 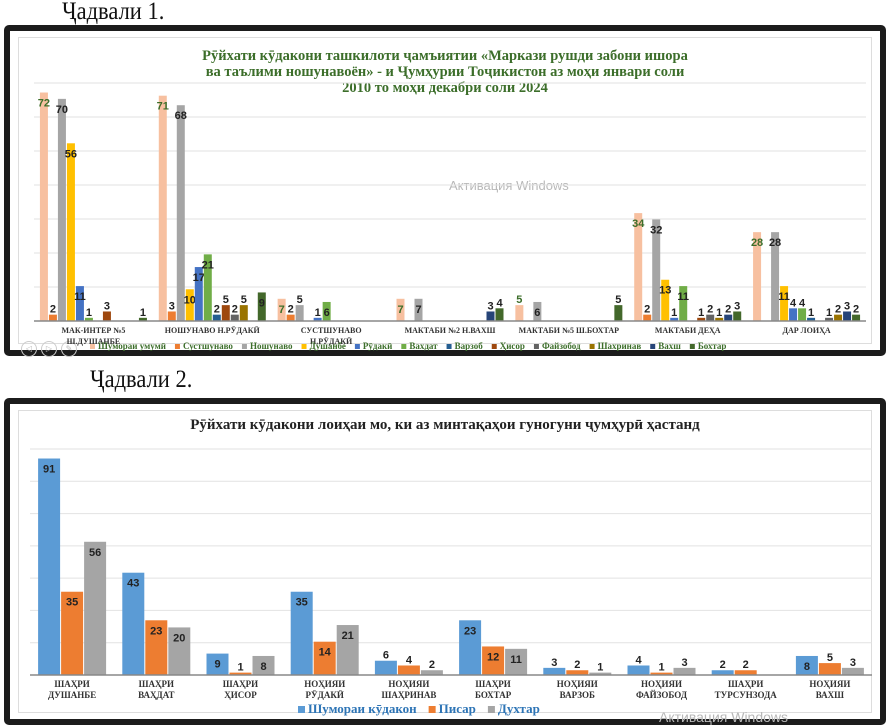 What do you see at coordinates (29, 349) in the screenshot?
I see `prev-slide-button: ◁` at bounding box center [29, 349].